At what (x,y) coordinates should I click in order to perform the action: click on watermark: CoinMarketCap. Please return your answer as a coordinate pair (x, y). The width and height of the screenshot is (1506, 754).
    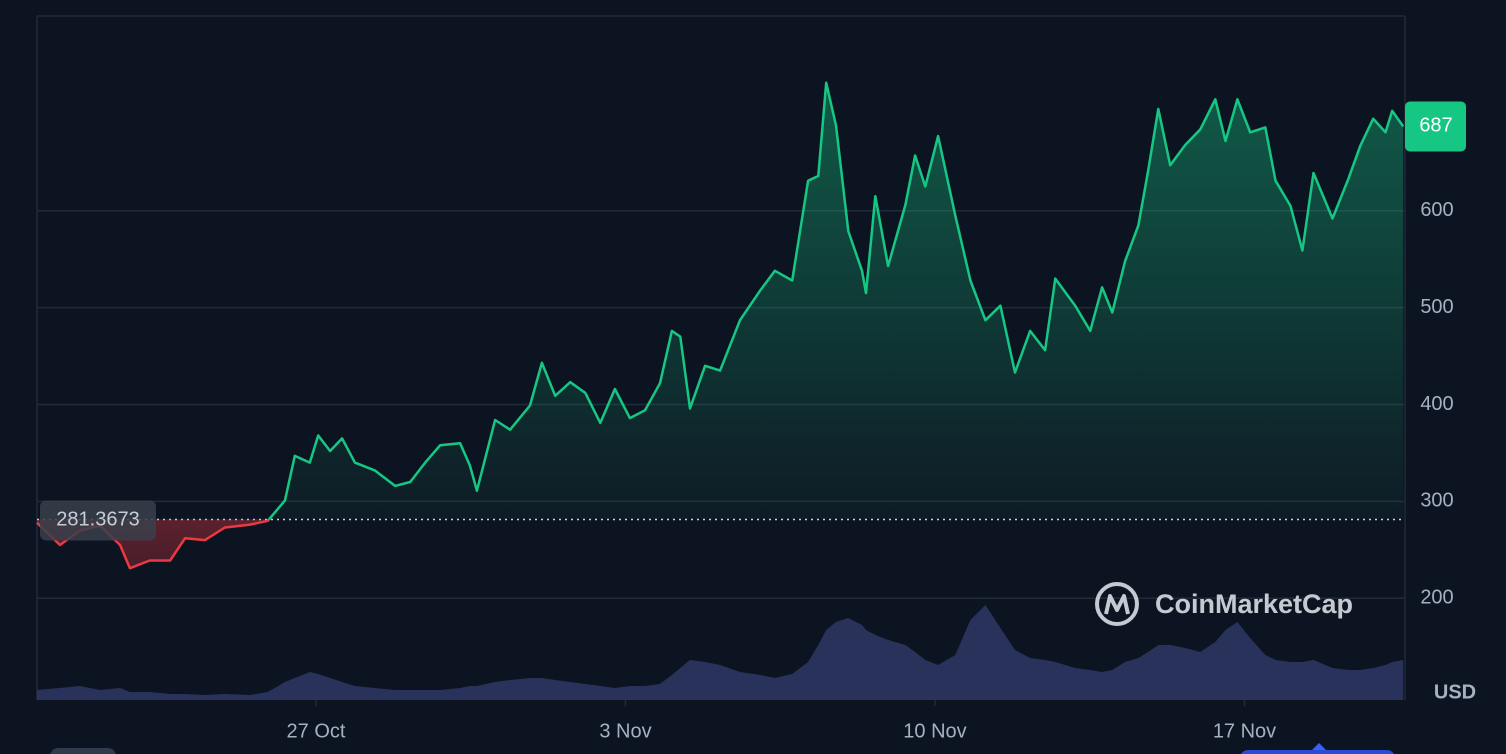
    Looking at the image, I should click on (1224, 604).